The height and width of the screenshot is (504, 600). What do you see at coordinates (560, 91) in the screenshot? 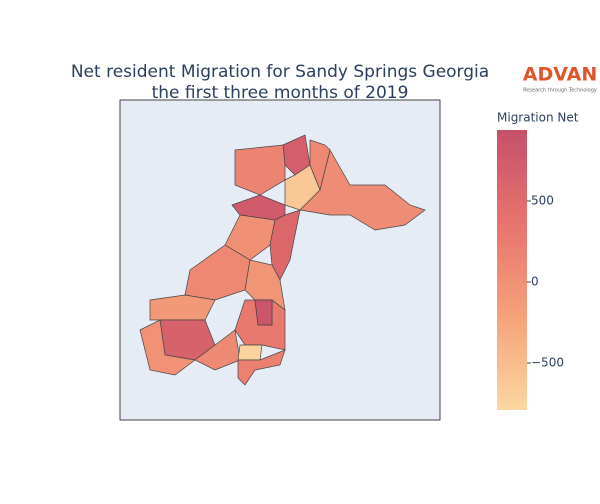
I see `logo-tagline: Research through Technology` at bounding box center [560, 91].